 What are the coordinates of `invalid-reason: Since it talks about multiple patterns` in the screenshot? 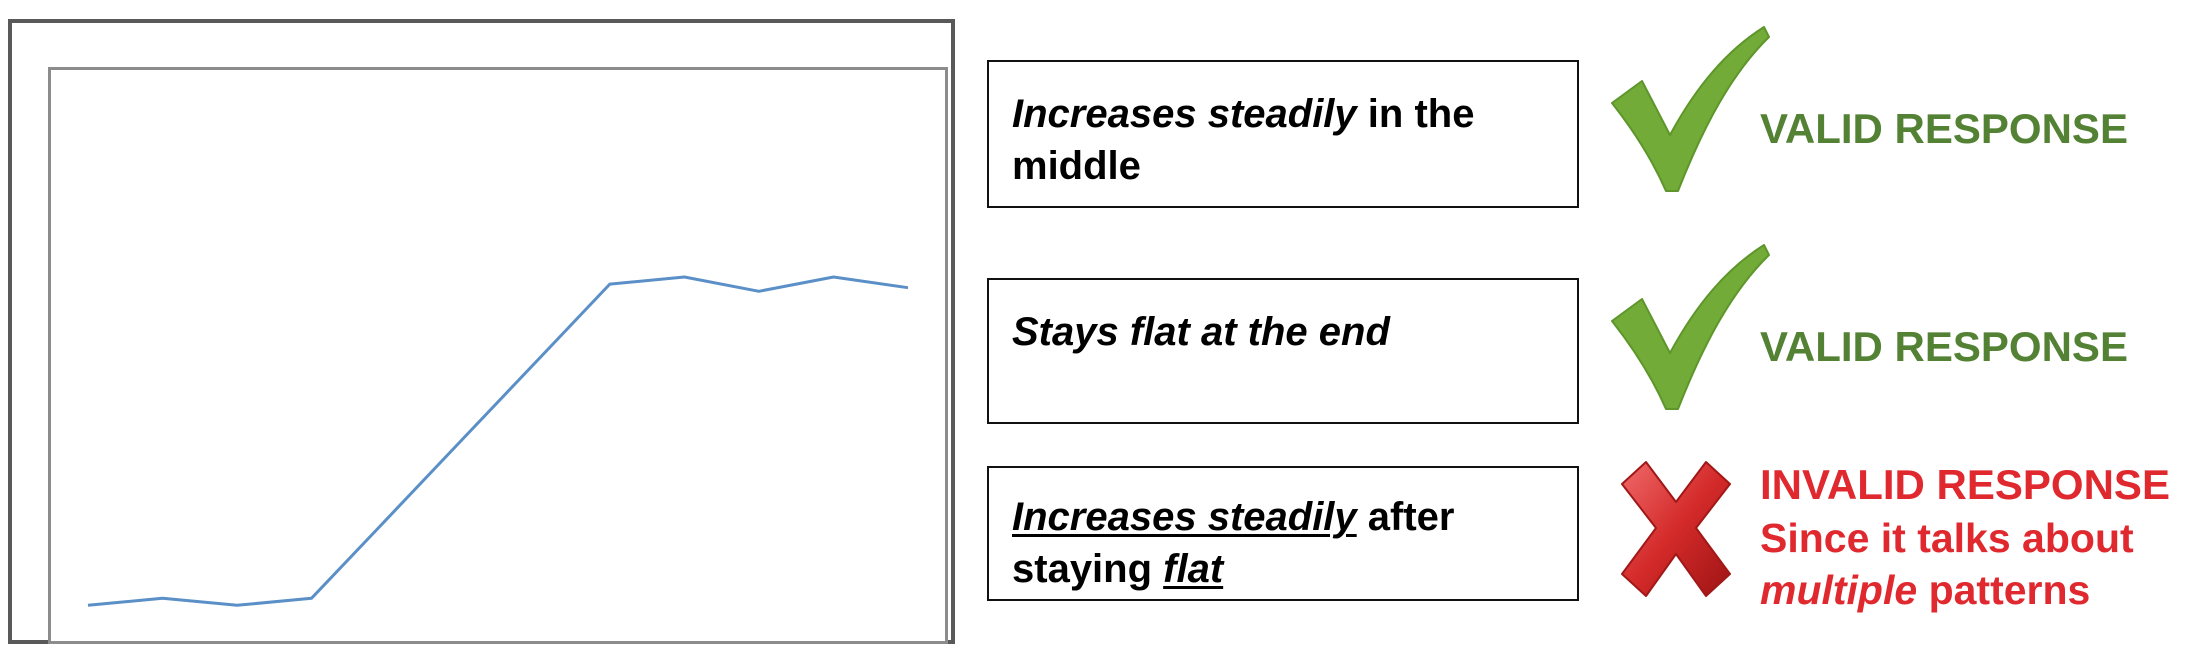 It's located at (1947, 564).